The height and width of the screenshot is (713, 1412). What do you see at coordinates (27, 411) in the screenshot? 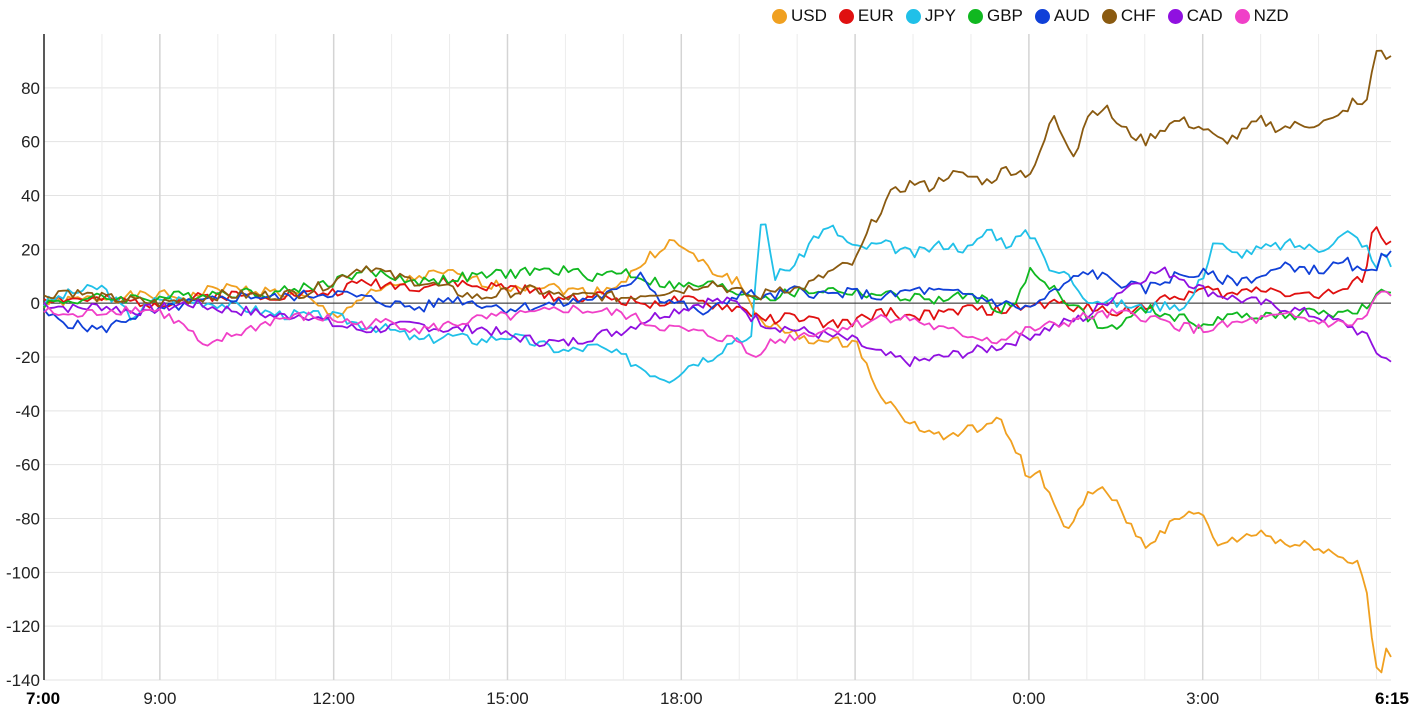
I see `y-tick-label: -40` at bounding box center [27, 411].